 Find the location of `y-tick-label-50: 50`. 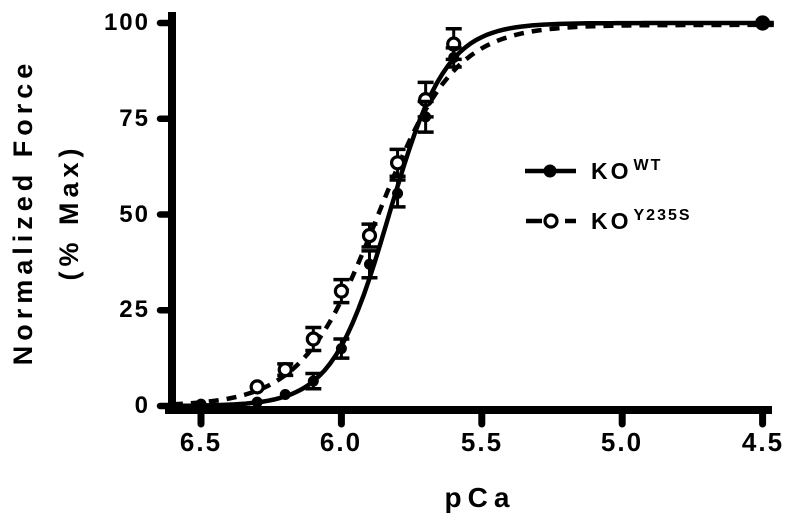

y-tick-label-50: 50 is located at coordinates (134, 214).